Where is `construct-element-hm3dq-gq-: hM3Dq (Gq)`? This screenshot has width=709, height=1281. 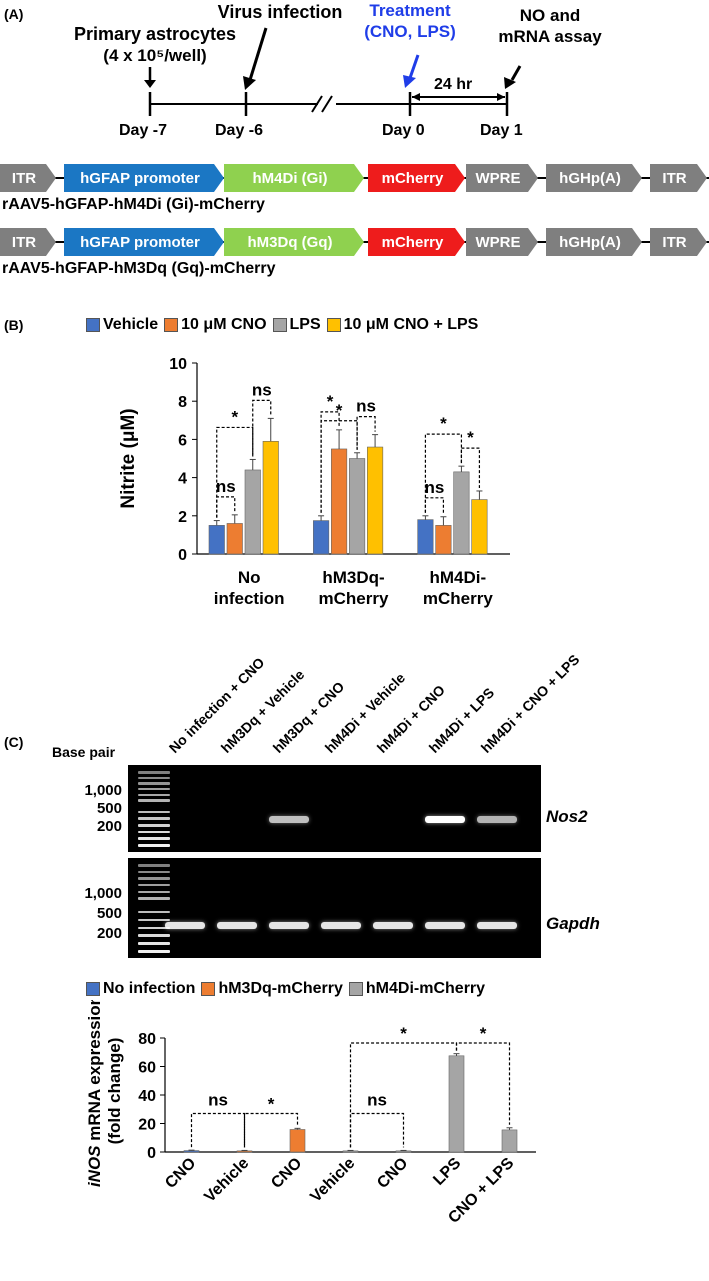
construct-element-hm3dq-gq-: hM3Dq (Gq) is located at coordinates (294, 242).